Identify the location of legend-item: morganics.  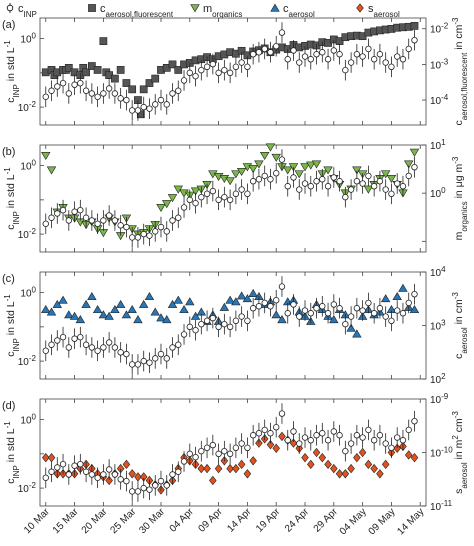
(216, 11).